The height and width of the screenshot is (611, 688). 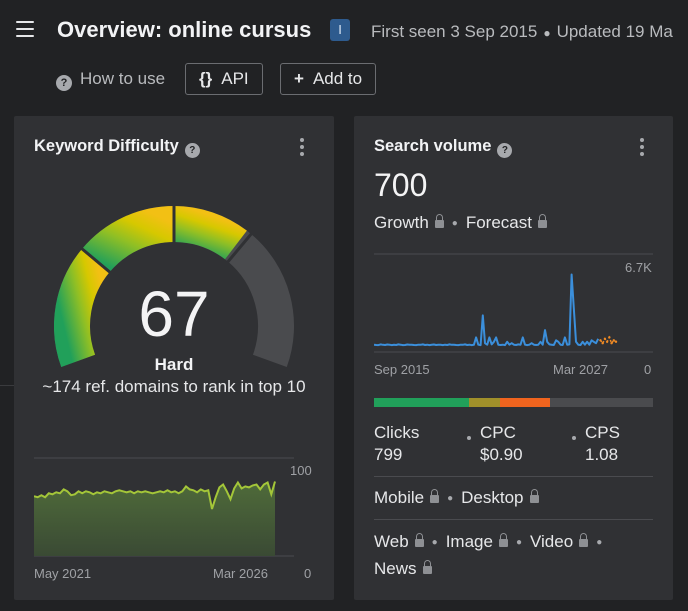 I want to click on mobile-link: Mobile, so click(x=407, y=497).